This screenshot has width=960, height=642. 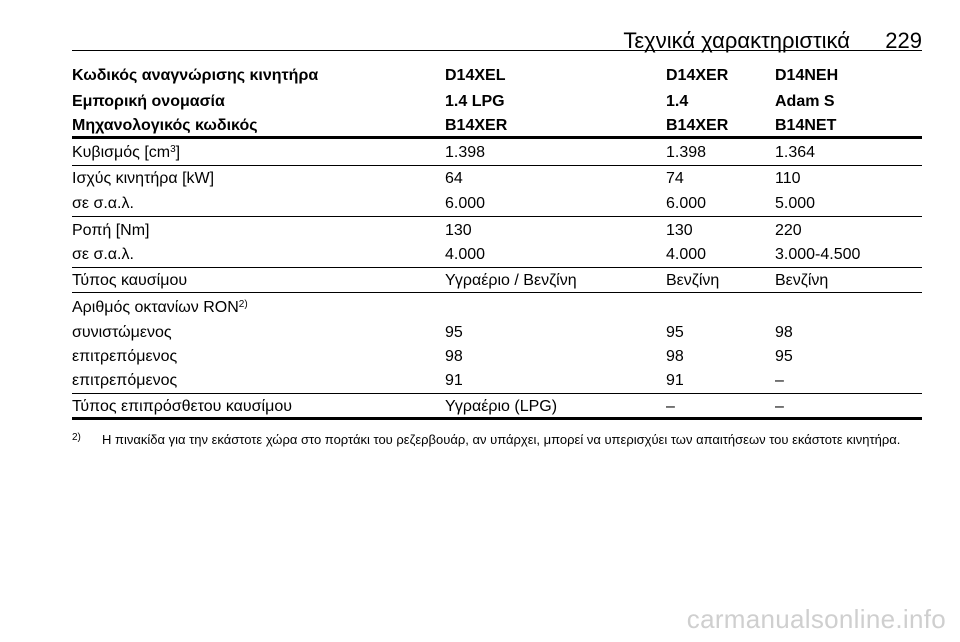 I want to click on table-bottom-rule, so click(x=497, y=418).